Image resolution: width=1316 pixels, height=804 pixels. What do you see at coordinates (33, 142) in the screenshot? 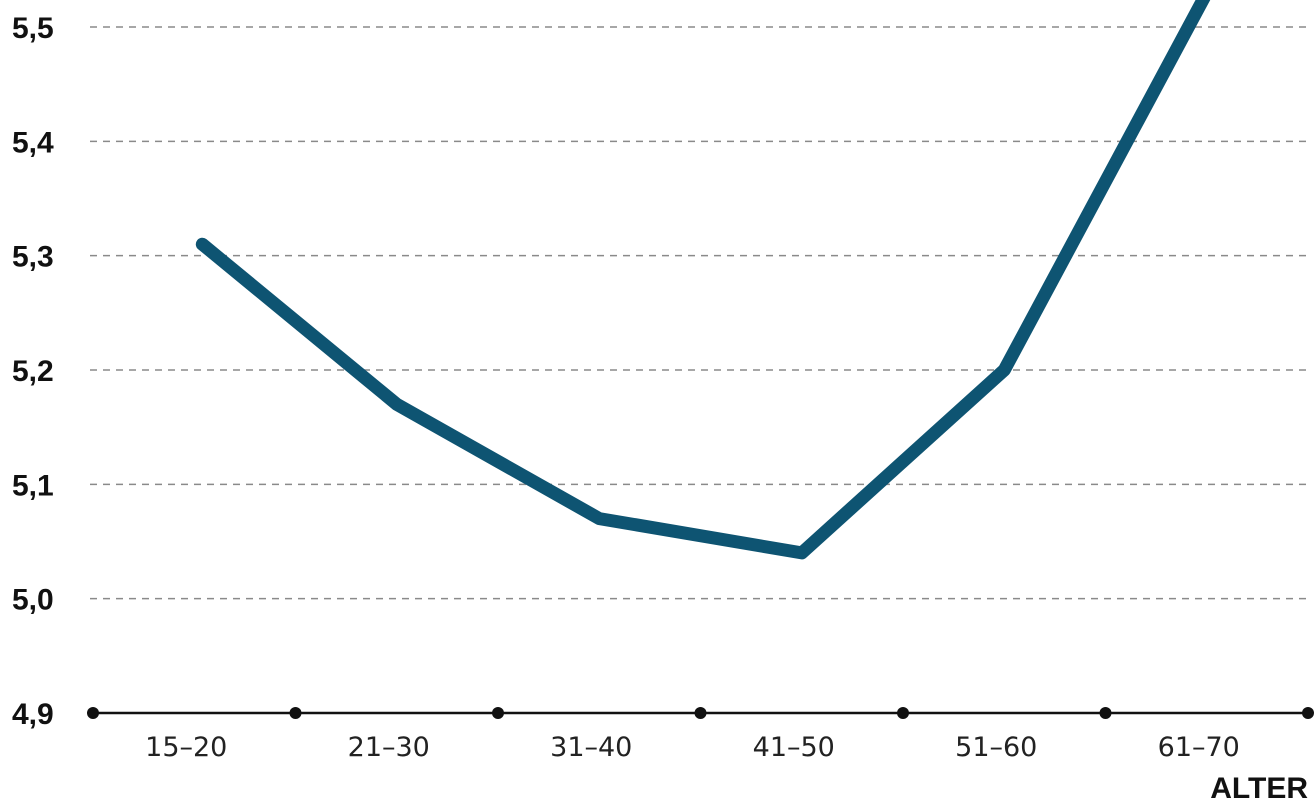
I see `y-tick-label: 5,4` at bounding box center [33, 142].